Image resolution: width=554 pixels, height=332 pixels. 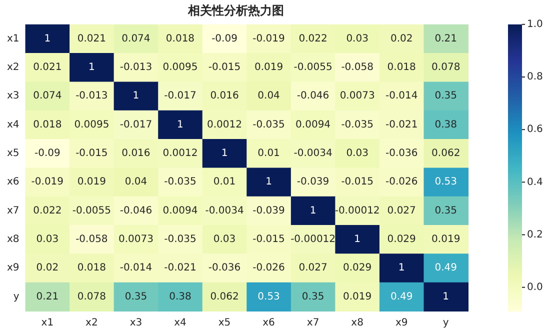 What do you see at coordinates (91, 210) in the screenshot?
I see `data-label: -0.0055` at bounding box center [91, 210].